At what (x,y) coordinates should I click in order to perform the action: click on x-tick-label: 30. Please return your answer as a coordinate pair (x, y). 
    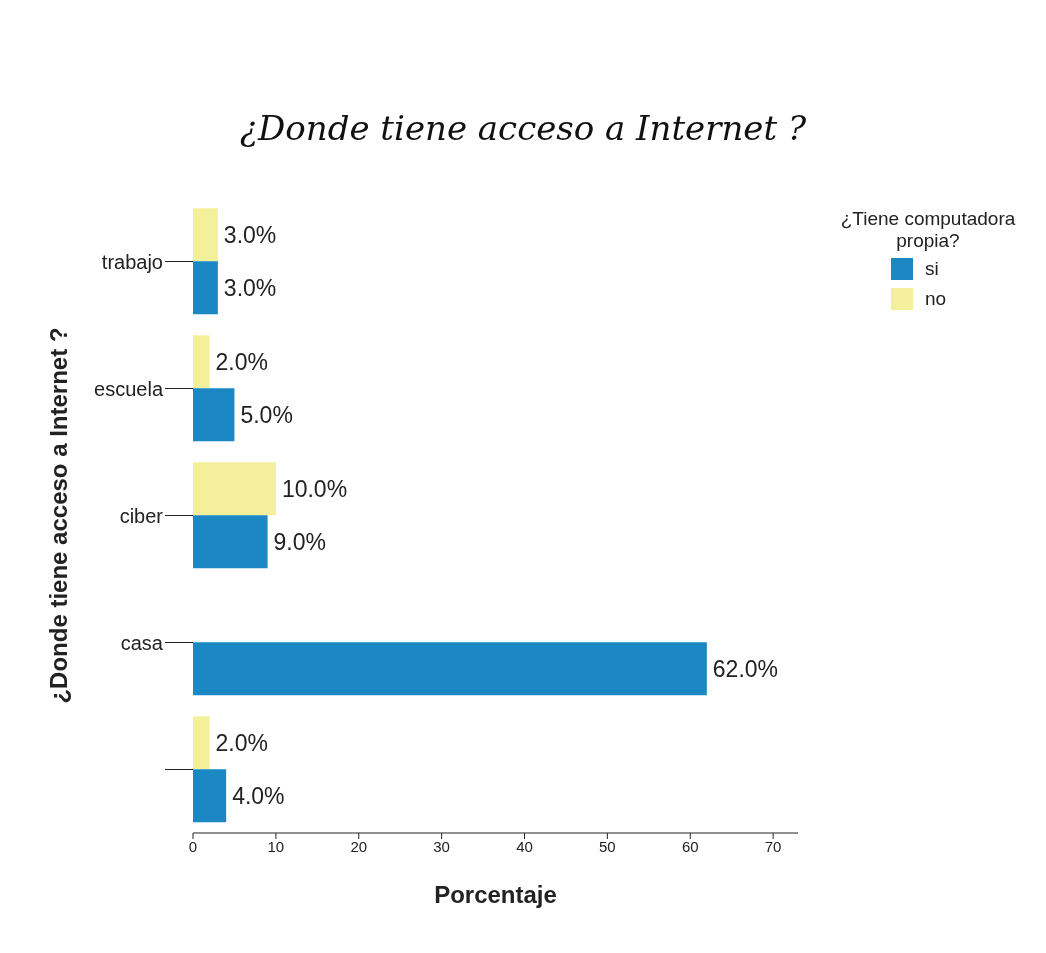
    Looking at the image, I should click on (441, 846).